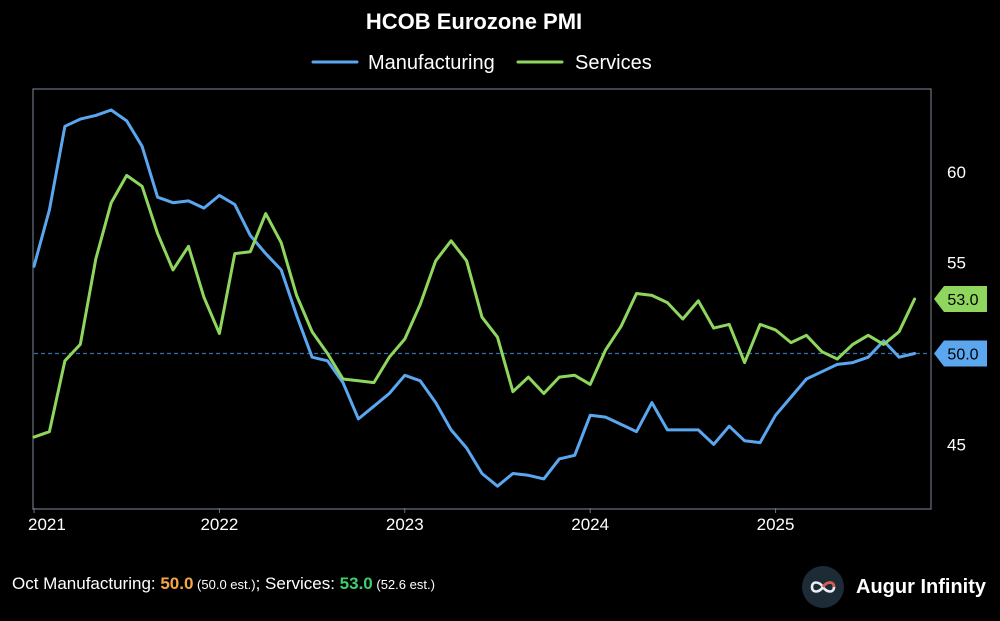 The image size is (1000, 621). I want to click on x-axis: 2021 2022 2023 2024 2025, so click(411, 521).